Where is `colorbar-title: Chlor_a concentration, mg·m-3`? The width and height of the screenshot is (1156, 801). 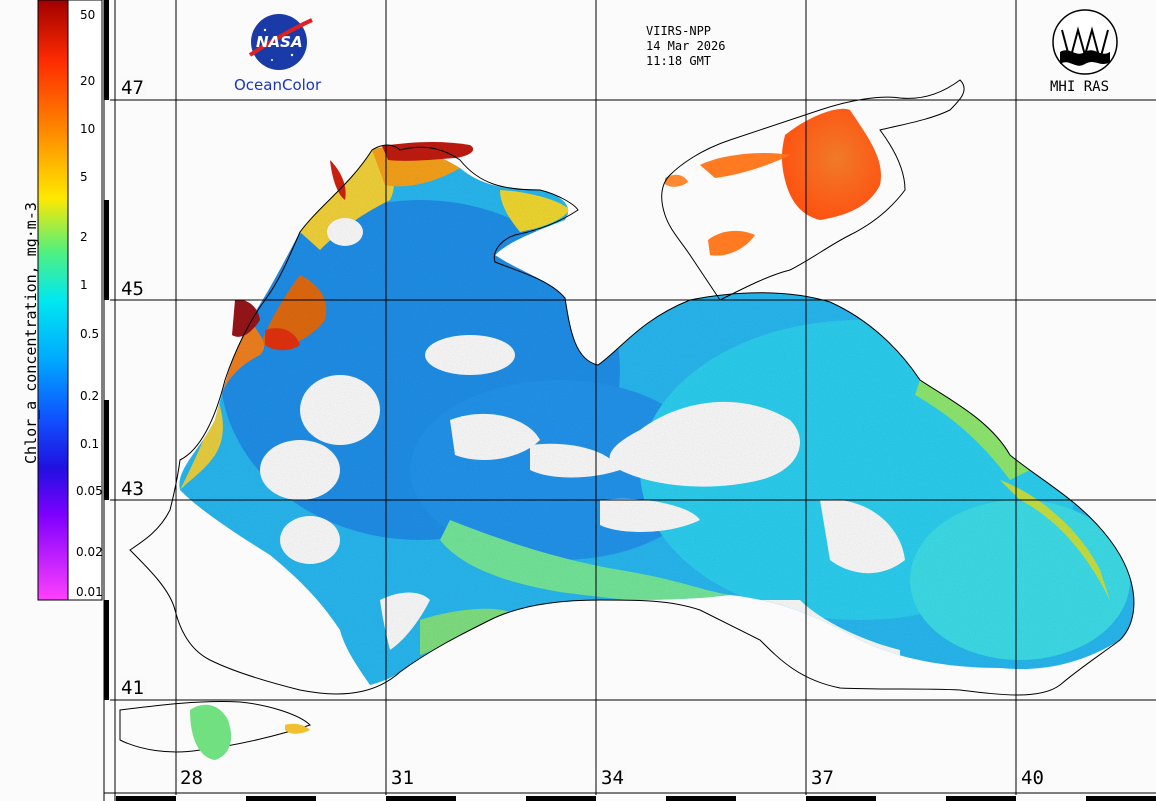
colorbar-title: Chlor_a concentration, mg·m-3 is located at coordinates (31, 333).